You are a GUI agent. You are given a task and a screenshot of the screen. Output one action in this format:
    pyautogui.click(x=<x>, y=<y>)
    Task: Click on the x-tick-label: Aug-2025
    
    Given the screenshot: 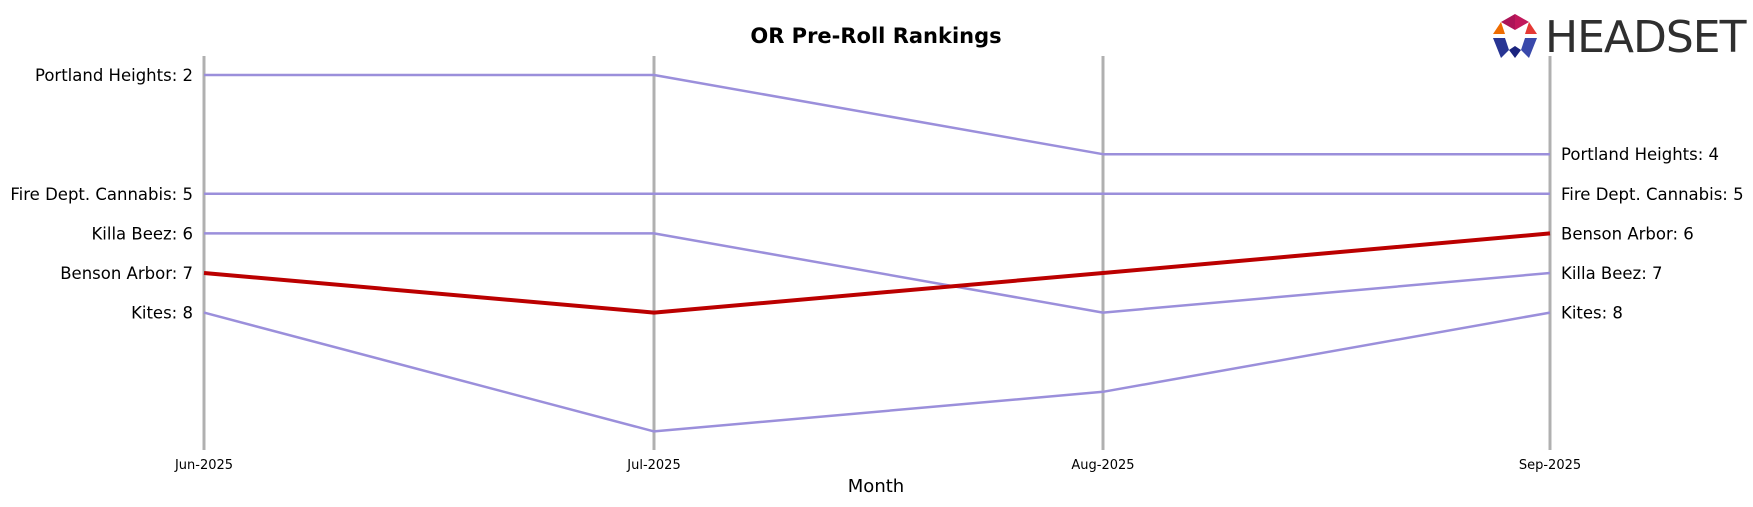 What is the action you would take?
    pyautogui.click(x=1102, y=465)
    